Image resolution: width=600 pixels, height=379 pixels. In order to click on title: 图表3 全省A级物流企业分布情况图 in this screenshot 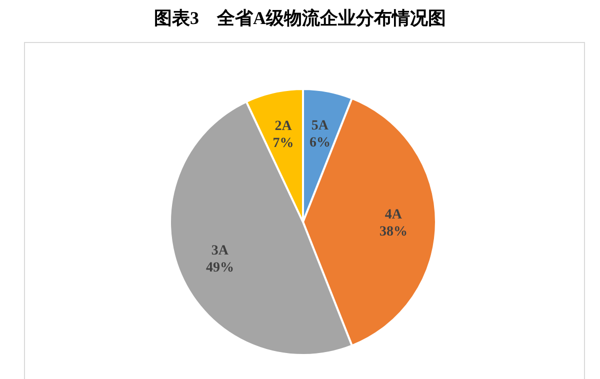, I will do `click(300, 18)`.